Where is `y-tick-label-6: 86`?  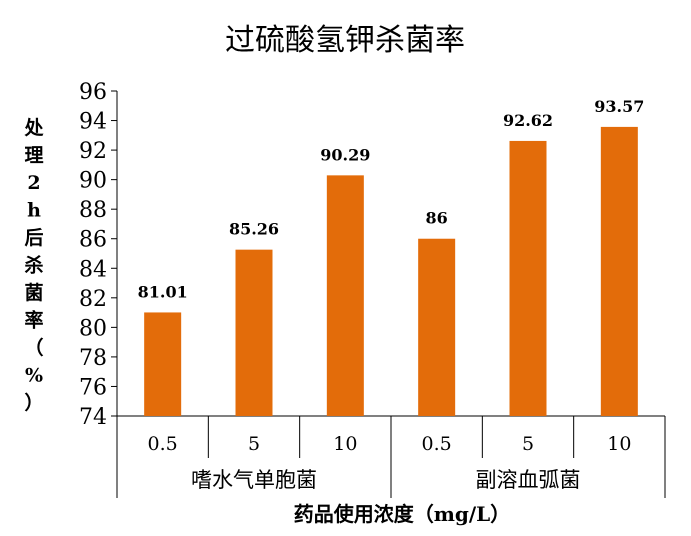
y-tick-label-6: 86 is located at coordinates (93, 240).